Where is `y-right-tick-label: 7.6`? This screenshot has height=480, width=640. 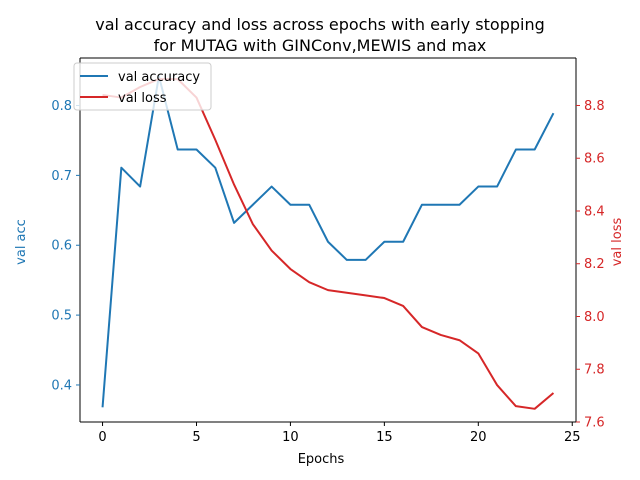
y-right-tick-label: 7.6 is located at coordinates (594, 423).